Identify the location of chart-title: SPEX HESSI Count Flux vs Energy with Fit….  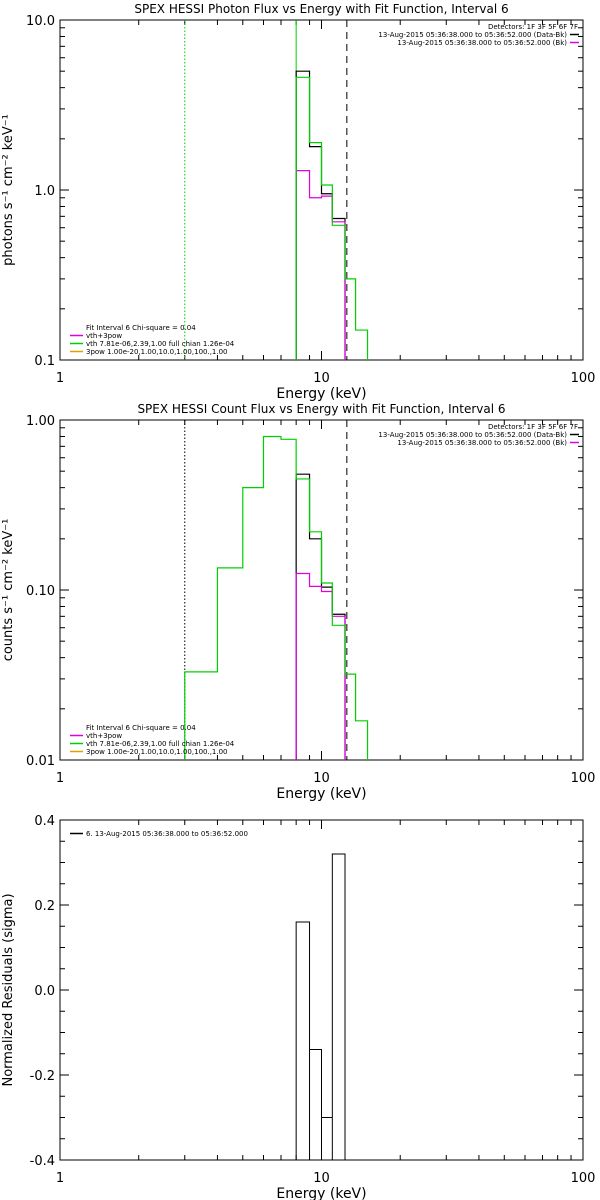
(321, 409).